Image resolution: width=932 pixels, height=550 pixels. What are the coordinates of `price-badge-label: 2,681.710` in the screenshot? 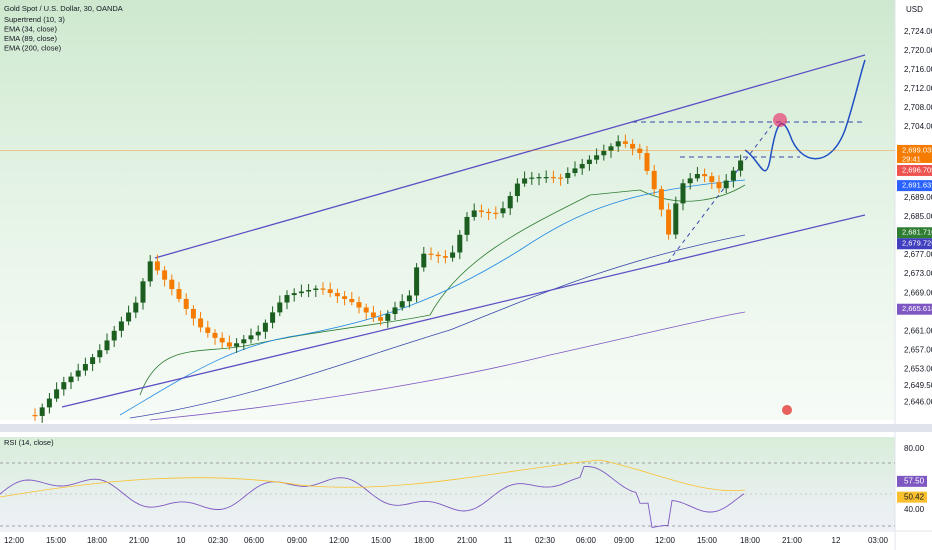 It's located at (917, 232).